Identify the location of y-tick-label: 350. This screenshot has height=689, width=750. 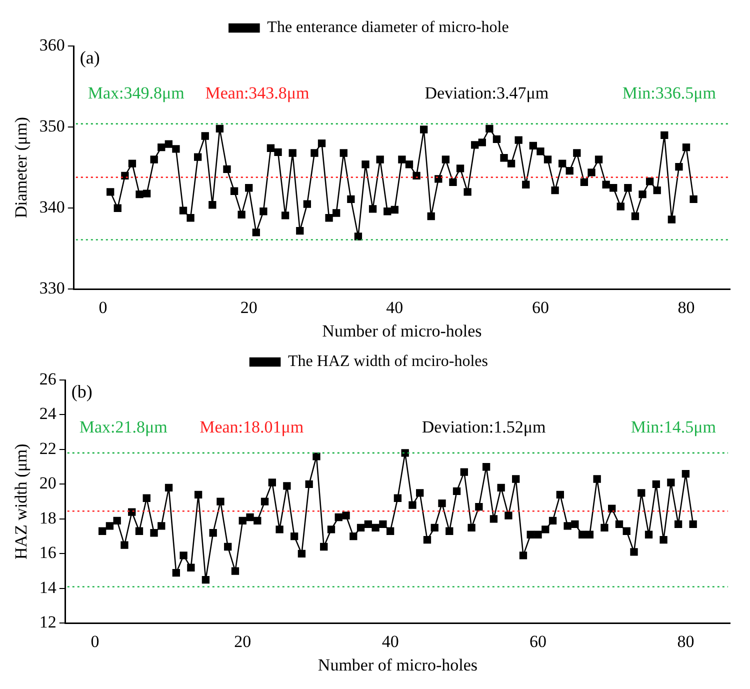
(52, 126).